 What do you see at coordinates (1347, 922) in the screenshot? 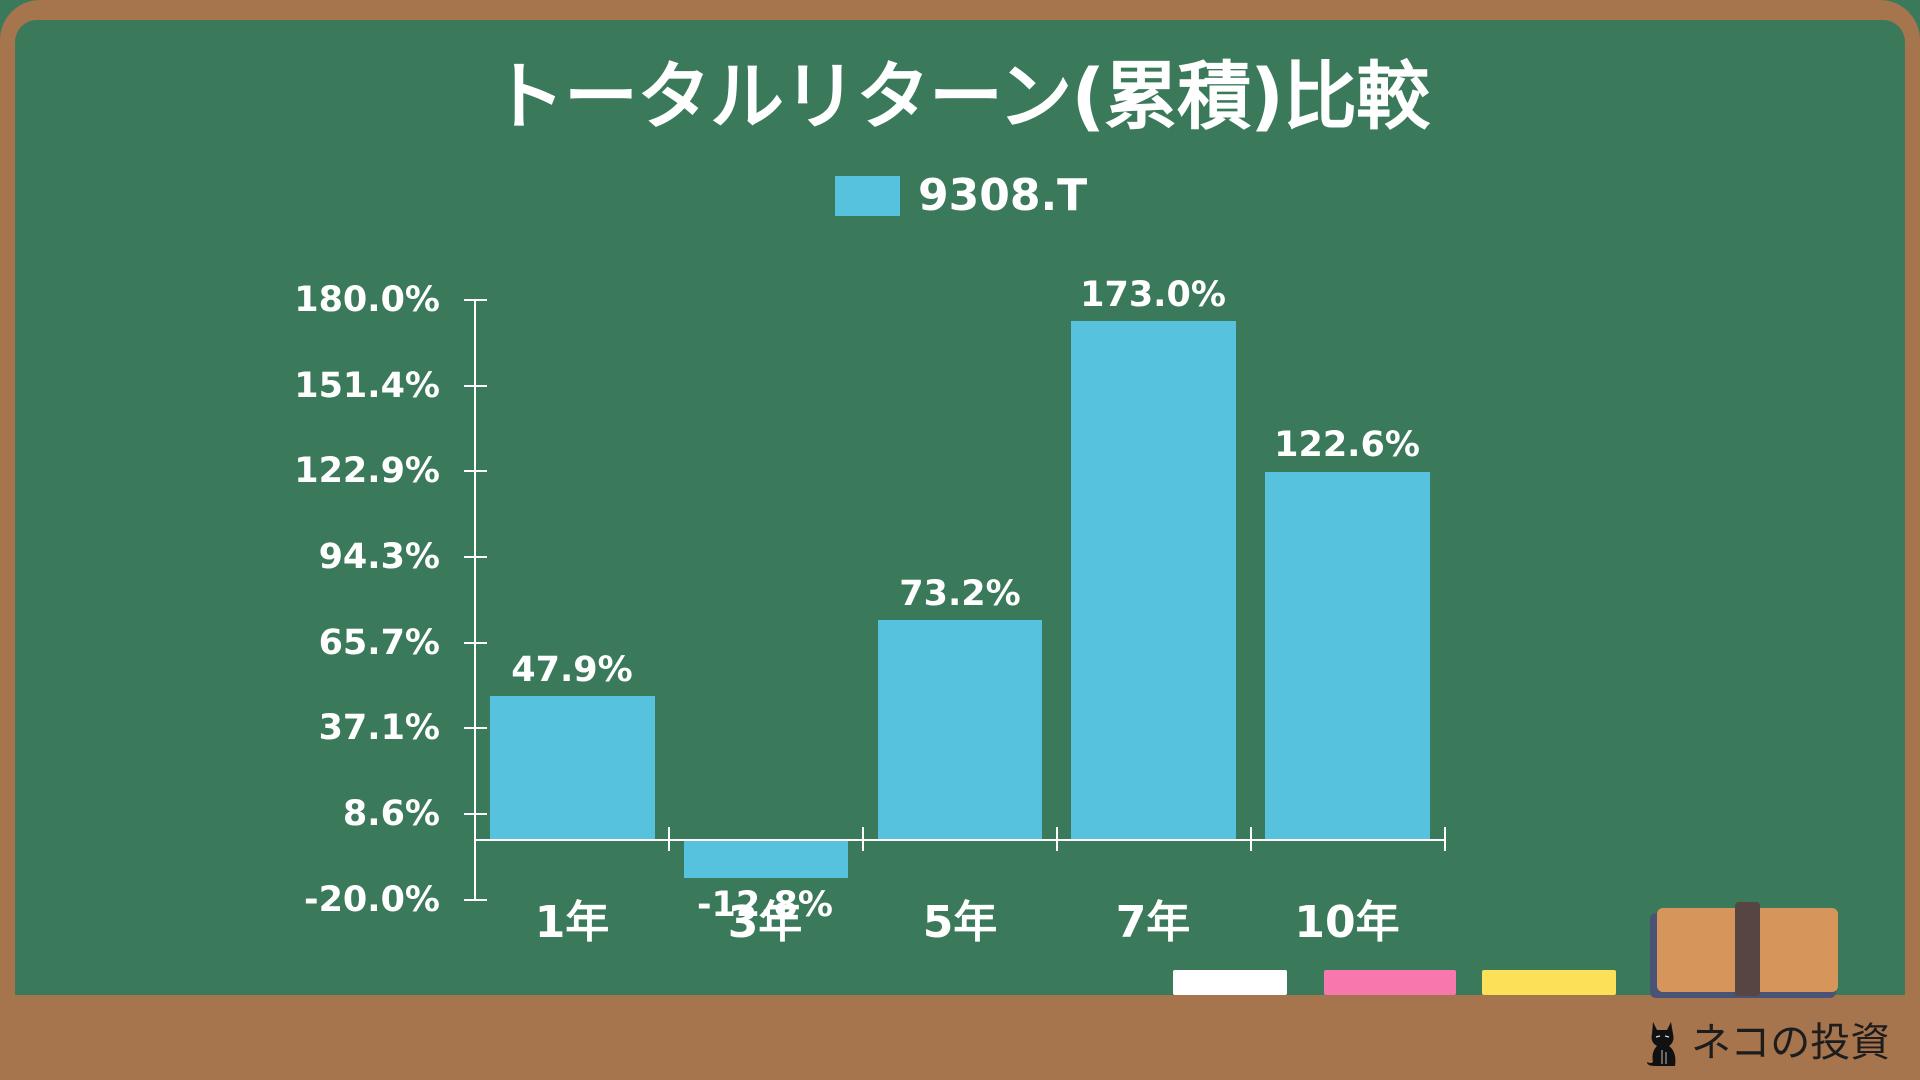
I see `x-category-label: 10年` at bounding box center [1347, 922].